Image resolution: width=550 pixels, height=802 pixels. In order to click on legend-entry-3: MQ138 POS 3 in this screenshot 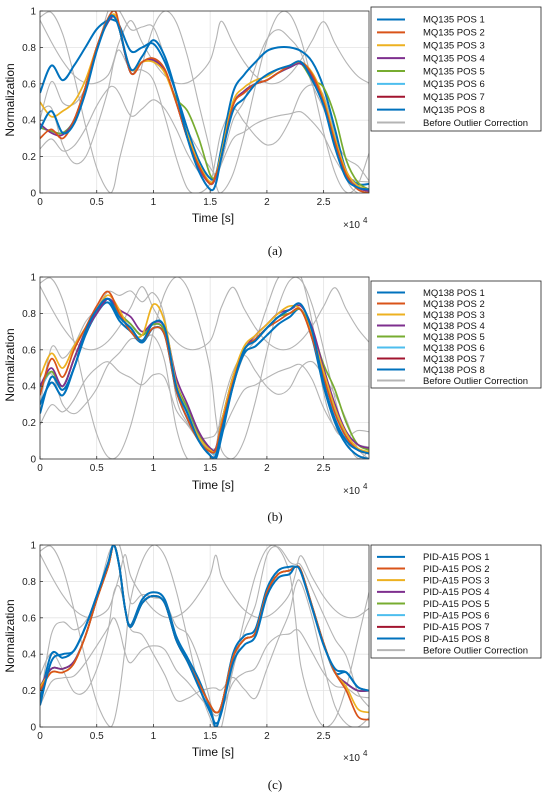, I will do `click(454, 315)`.